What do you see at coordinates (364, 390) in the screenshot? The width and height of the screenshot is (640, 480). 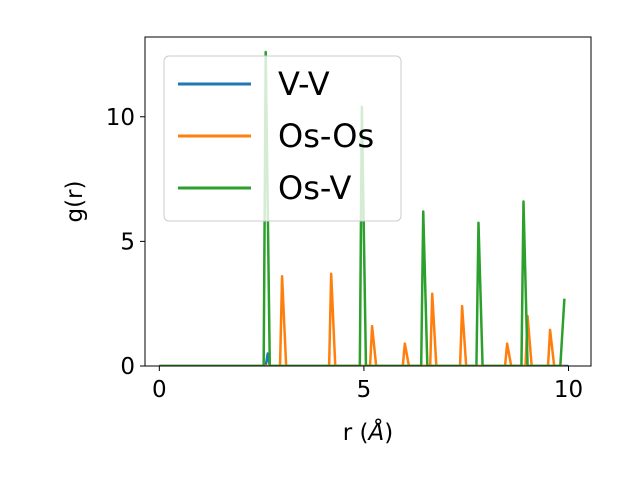 I see `x-tick-label: 5` at bounding box center [364, 390].